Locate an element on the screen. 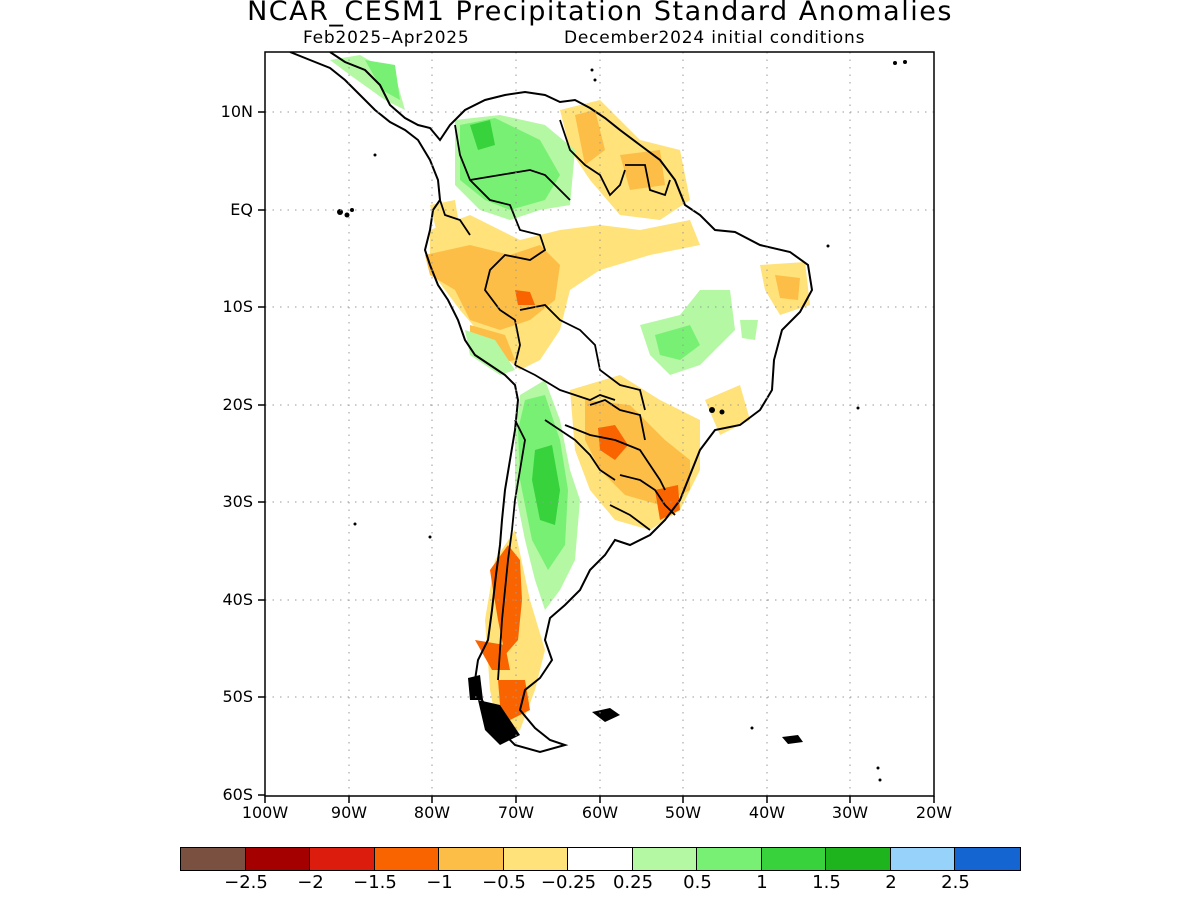  dry-moderate-suriname is located at coordinates (642, 170).